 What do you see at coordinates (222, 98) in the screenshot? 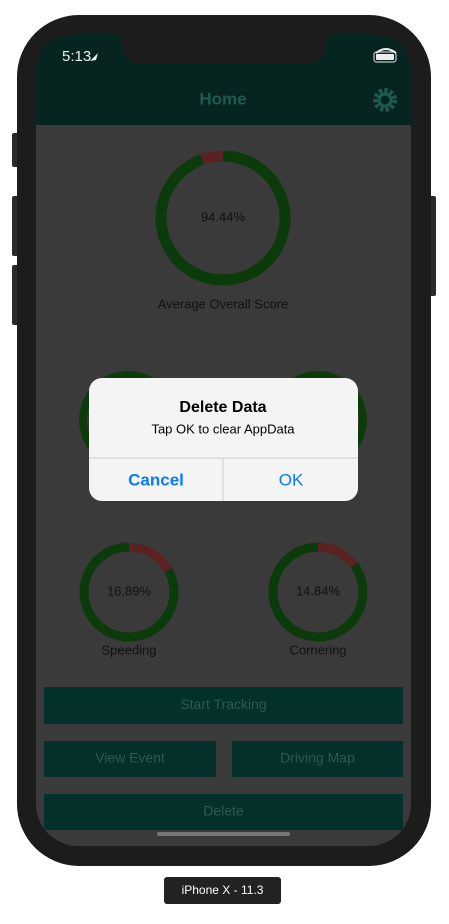
I see `nav-title: Home` at bounding box center [222, 98].